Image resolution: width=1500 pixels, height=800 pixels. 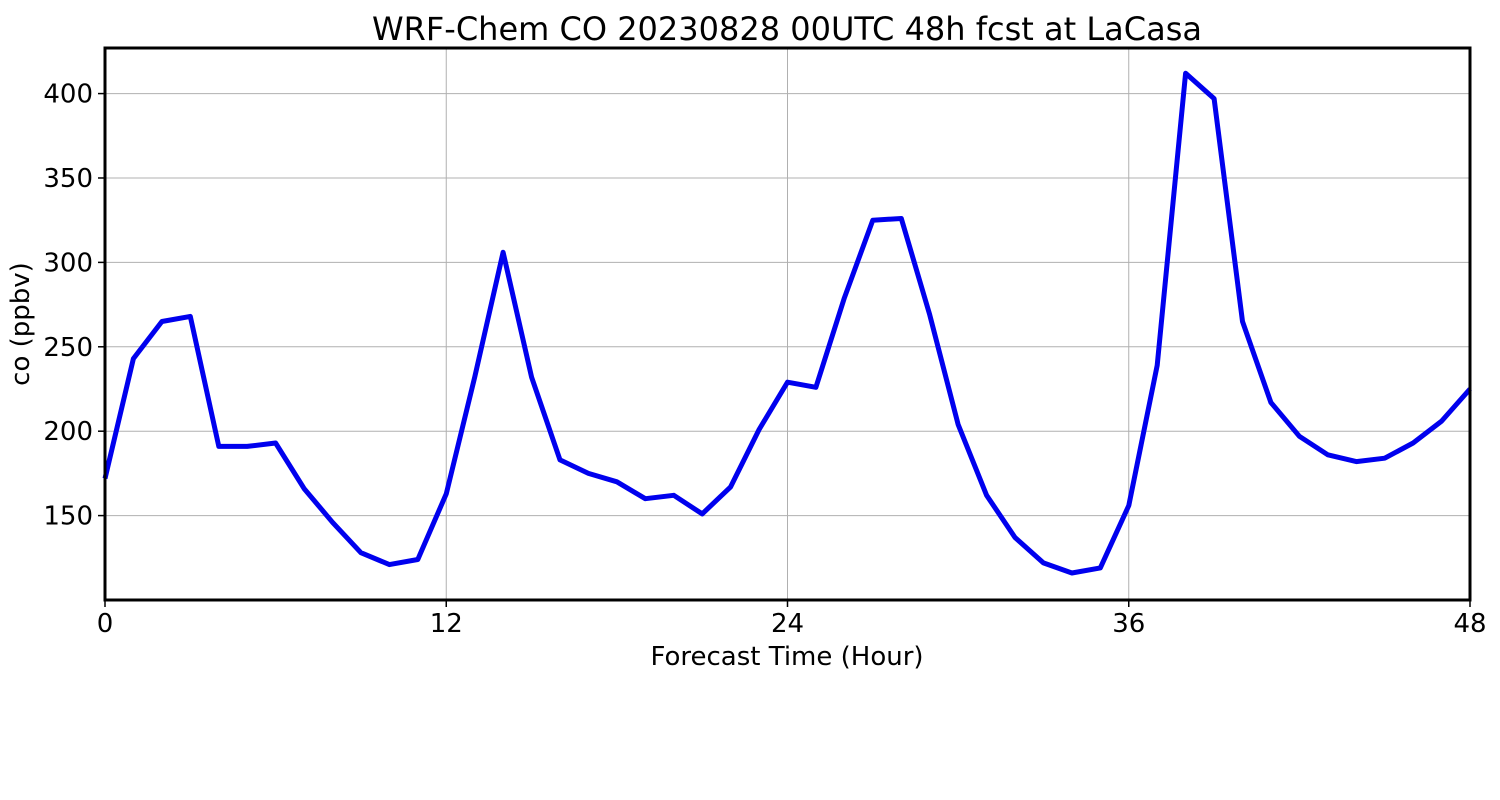 I want to click on x-tick-label: 24, so click(x=787, y=624).